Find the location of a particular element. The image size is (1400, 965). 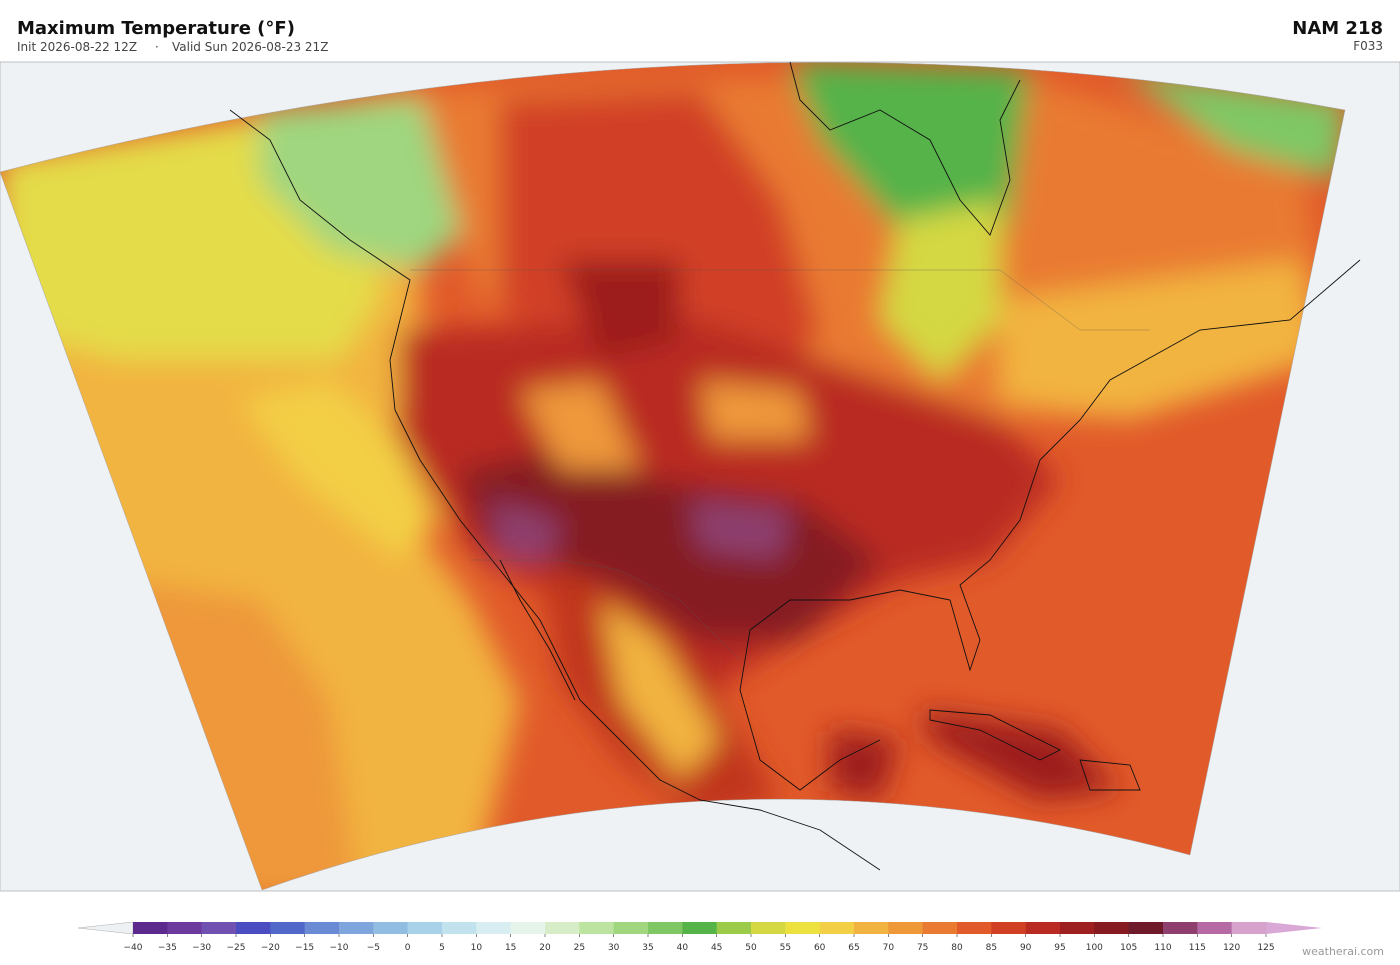

colorbar-tick-label: 55 is located at coordinates (785, 948).